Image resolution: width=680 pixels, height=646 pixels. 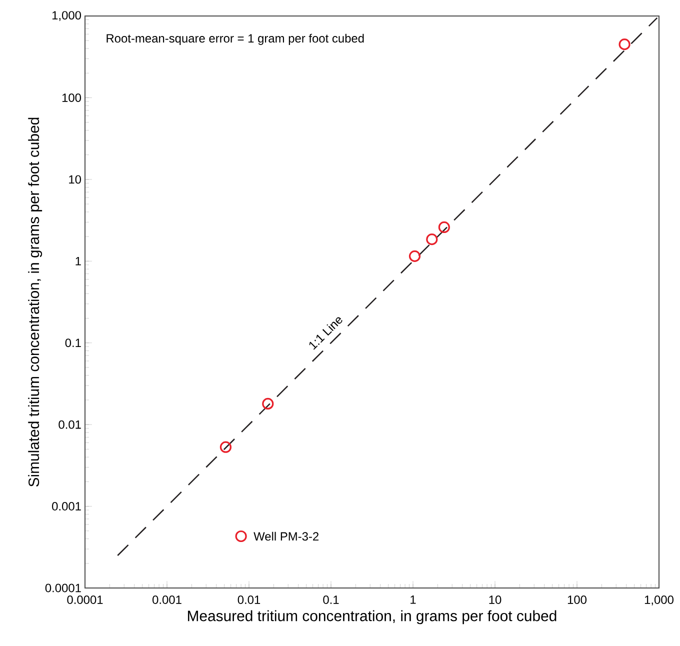 What do you see at coordinates (286, 536) in the screenshot?
I see `annotation: Well PM-3-2` at bounding box center [286, 536].